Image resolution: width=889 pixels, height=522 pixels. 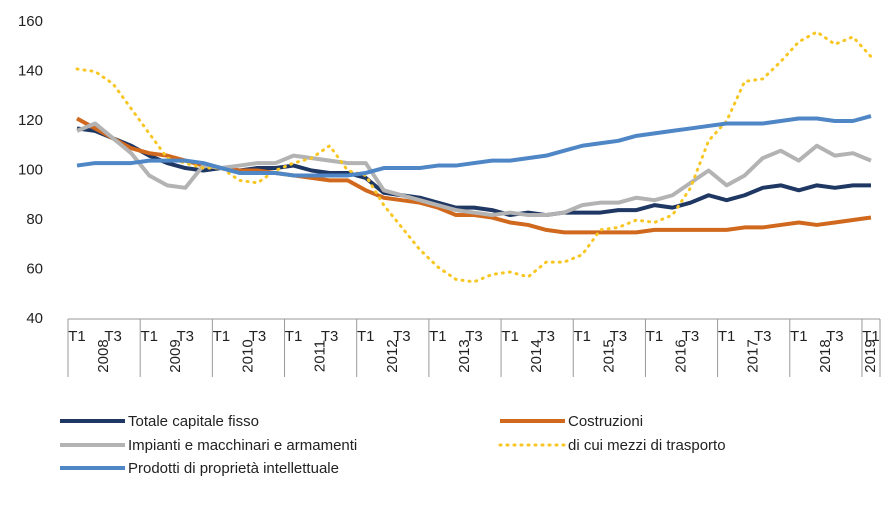 What do you see at coordinates (474, 146) in the screenshot?
I see `series-line` at bounding box center [474, 146].